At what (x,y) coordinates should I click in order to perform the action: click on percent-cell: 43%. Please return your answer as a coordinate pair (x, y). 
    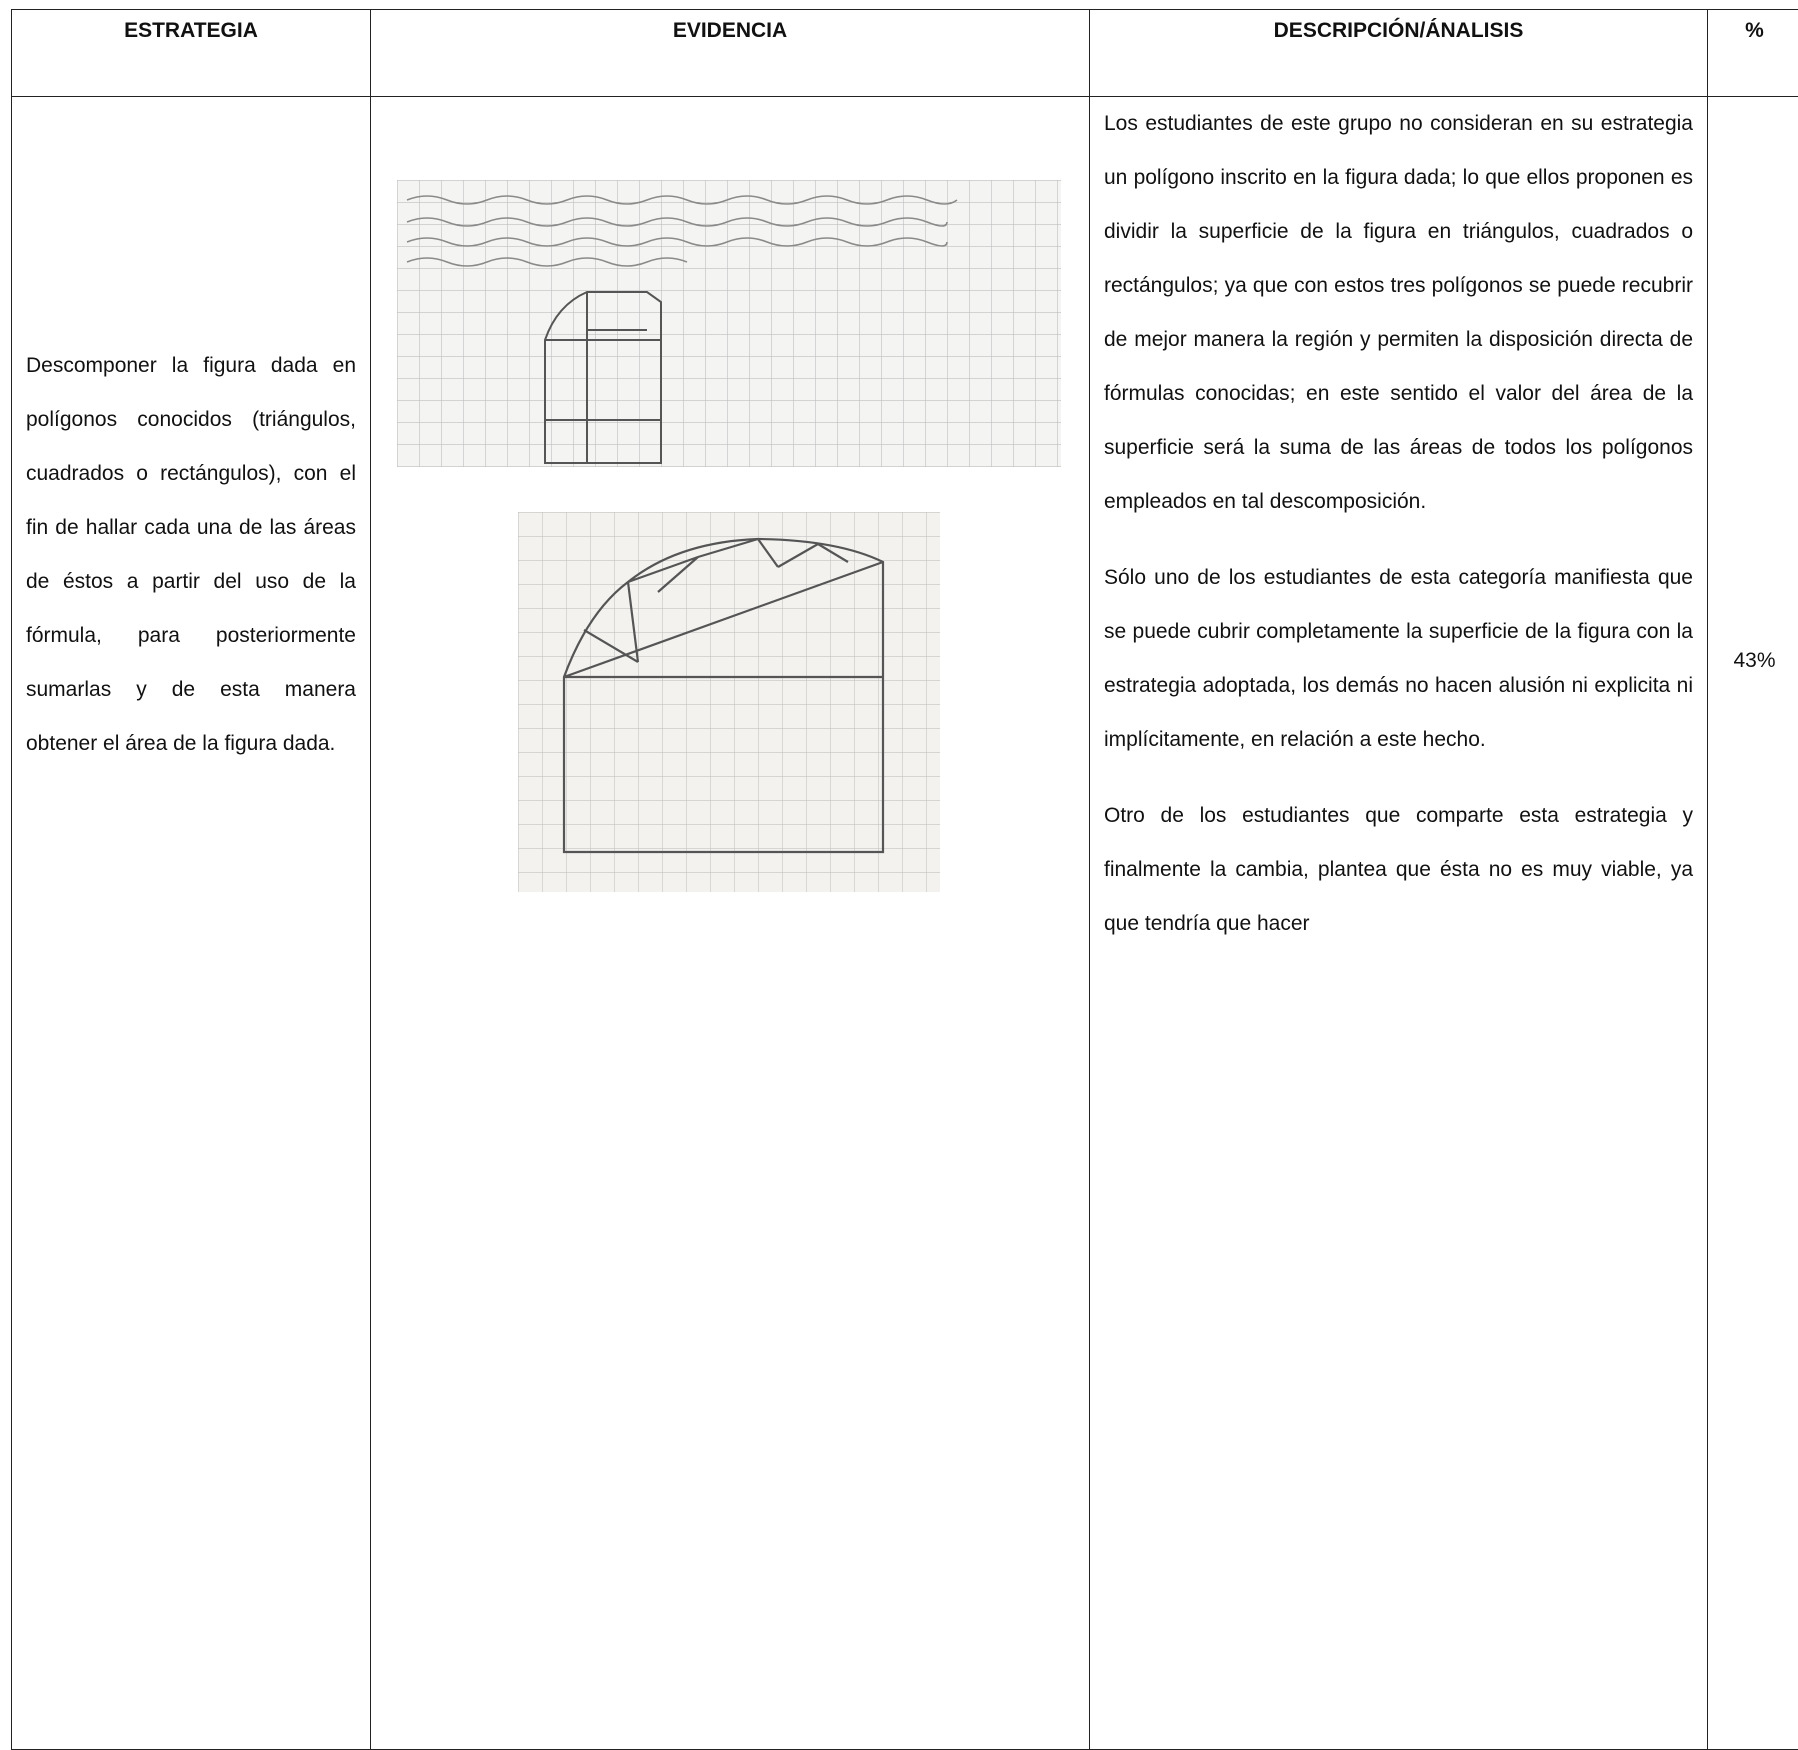
    Looking at the image, I should click on (1753, 923).